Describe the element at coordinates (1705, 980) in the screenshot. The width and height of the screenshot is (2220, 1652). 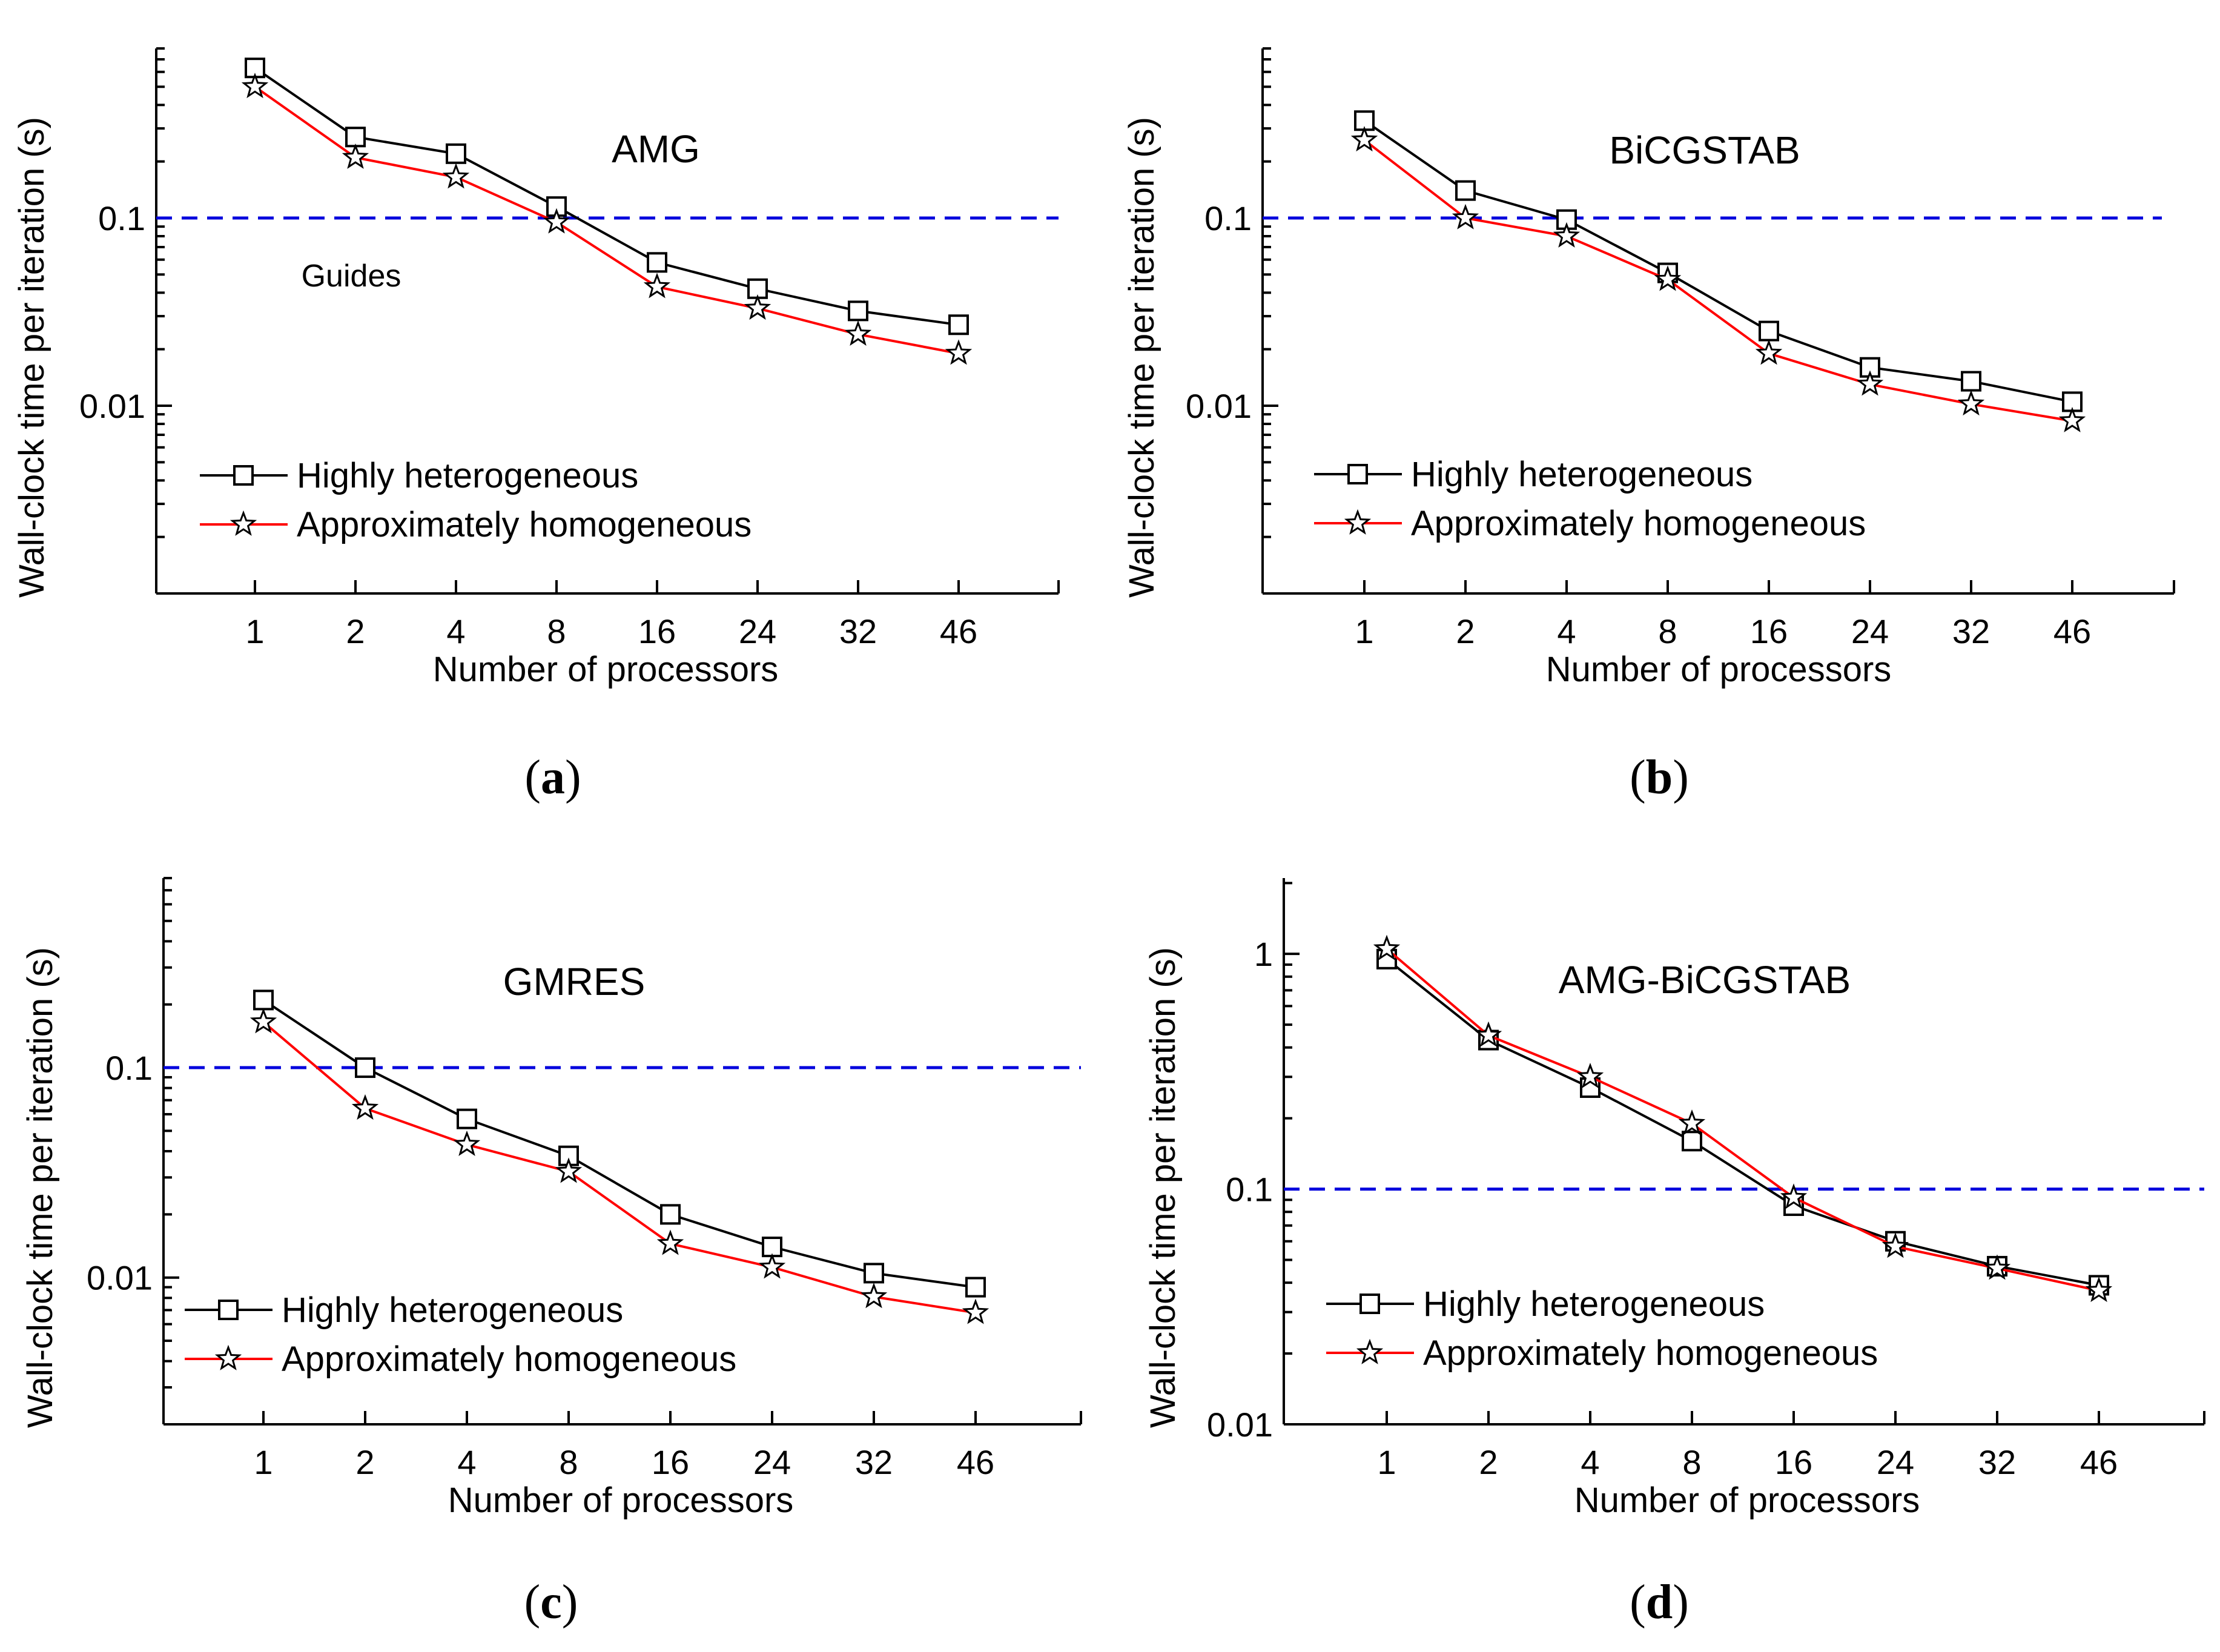
I see `chart-title: AMG-BiCGSTAB` at that location.